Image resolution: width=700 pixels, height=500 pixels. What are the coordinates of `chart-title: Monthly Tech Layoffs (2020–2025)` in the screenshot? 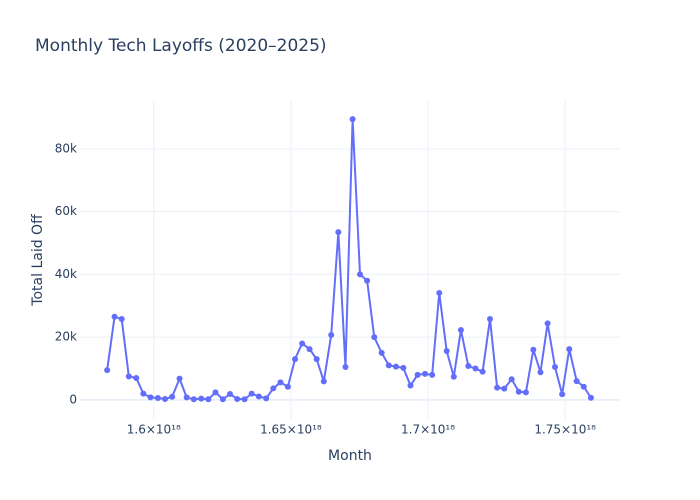 It's located at (181, 46).